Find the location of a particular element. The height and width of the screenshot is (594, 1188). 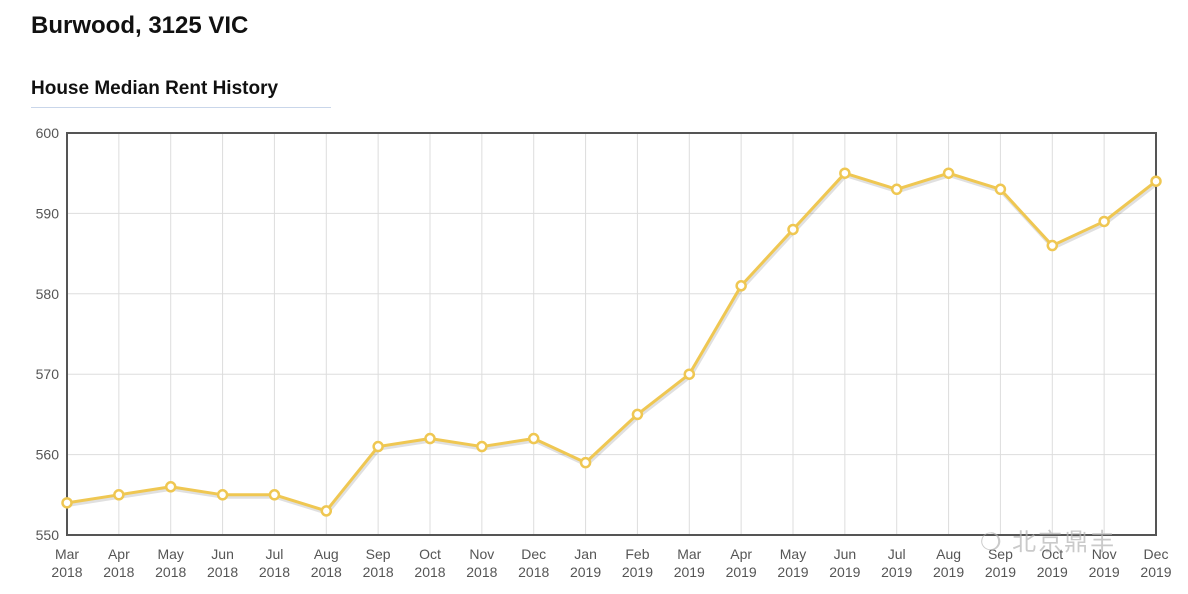

x-tick-label: Jul 2019 is located at coordinates (896, 563).